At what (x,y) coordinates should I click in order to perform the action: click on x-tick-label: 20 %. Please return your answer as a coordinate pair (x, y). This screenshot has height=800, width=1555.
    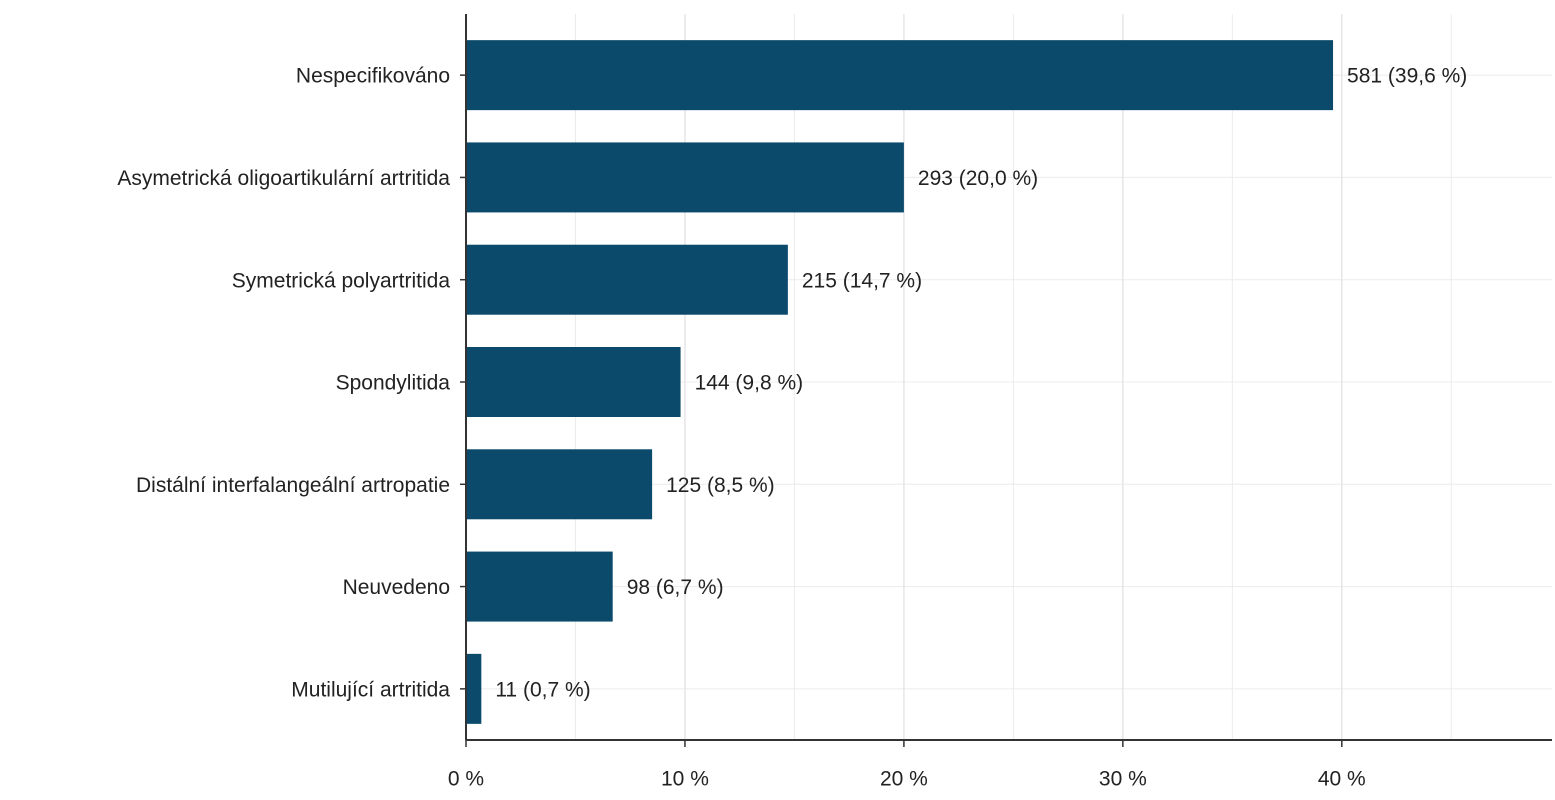
    Looking at the image, I should click on (904, 779).